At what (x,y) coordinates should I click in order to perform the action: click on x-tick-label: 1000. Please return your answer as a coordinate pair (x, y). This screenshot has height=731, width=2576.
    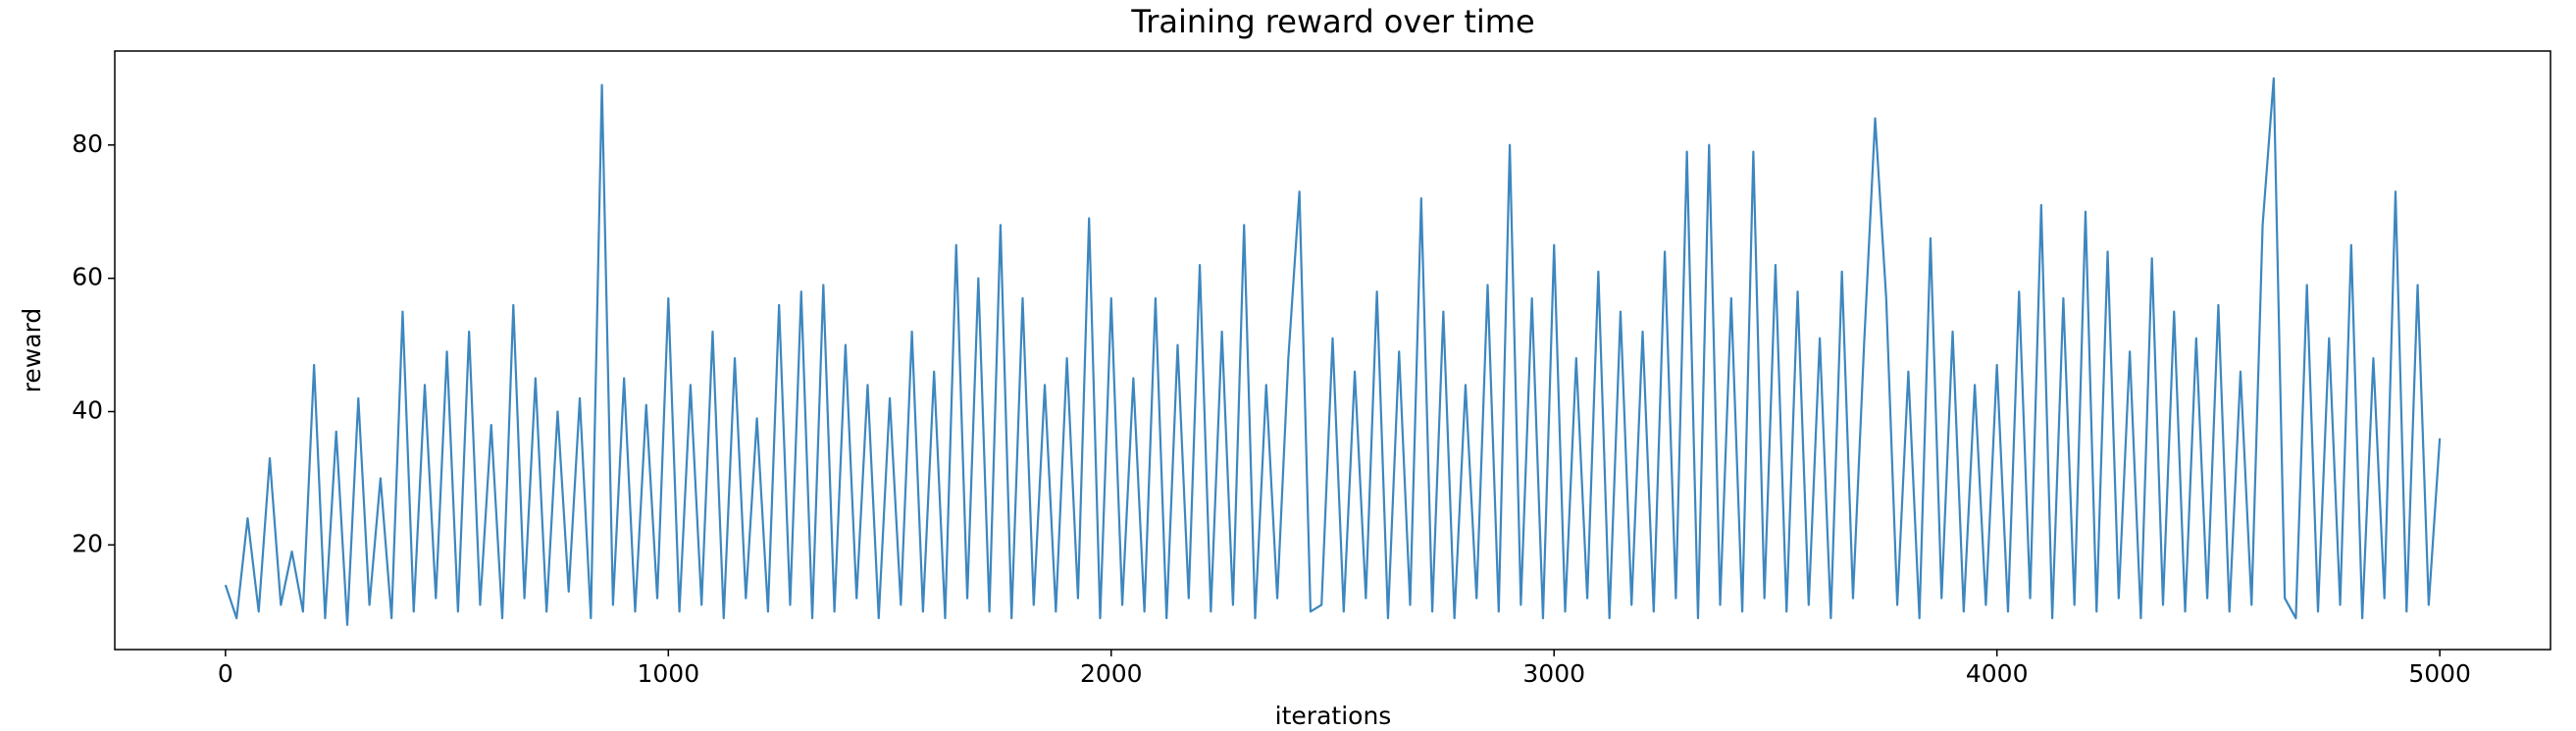
    Looking at the image, I should click on (669, 673).